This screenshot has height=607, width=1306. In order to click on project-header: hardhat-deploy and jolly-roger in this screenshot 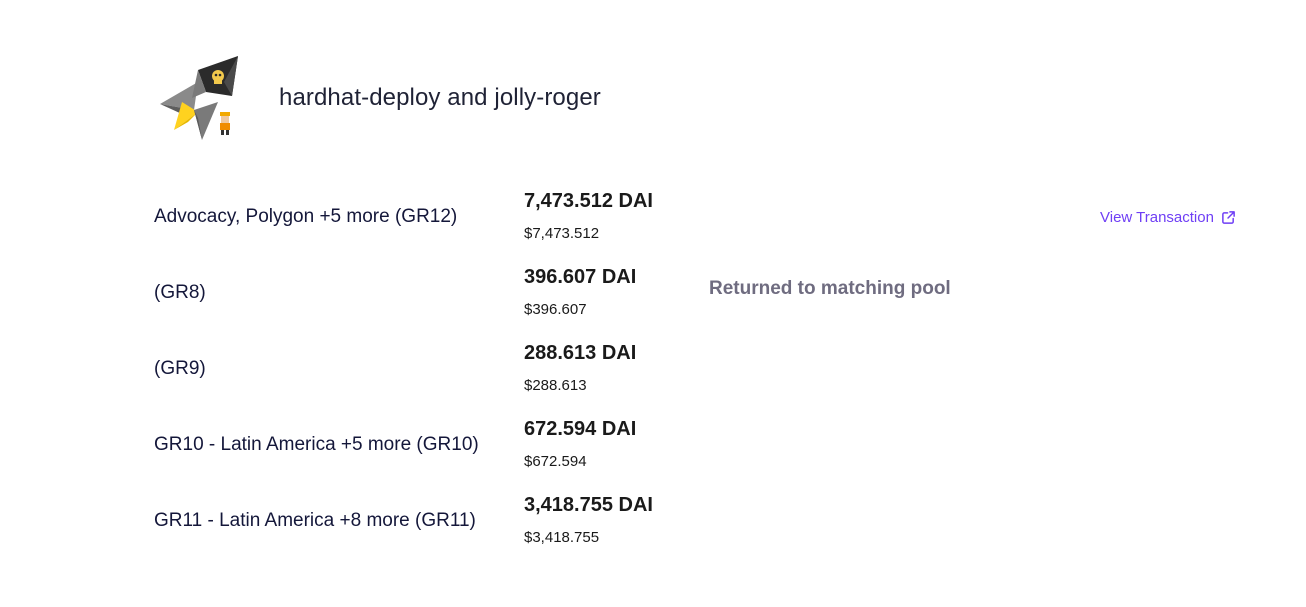, I will do `click(377, 98)`.